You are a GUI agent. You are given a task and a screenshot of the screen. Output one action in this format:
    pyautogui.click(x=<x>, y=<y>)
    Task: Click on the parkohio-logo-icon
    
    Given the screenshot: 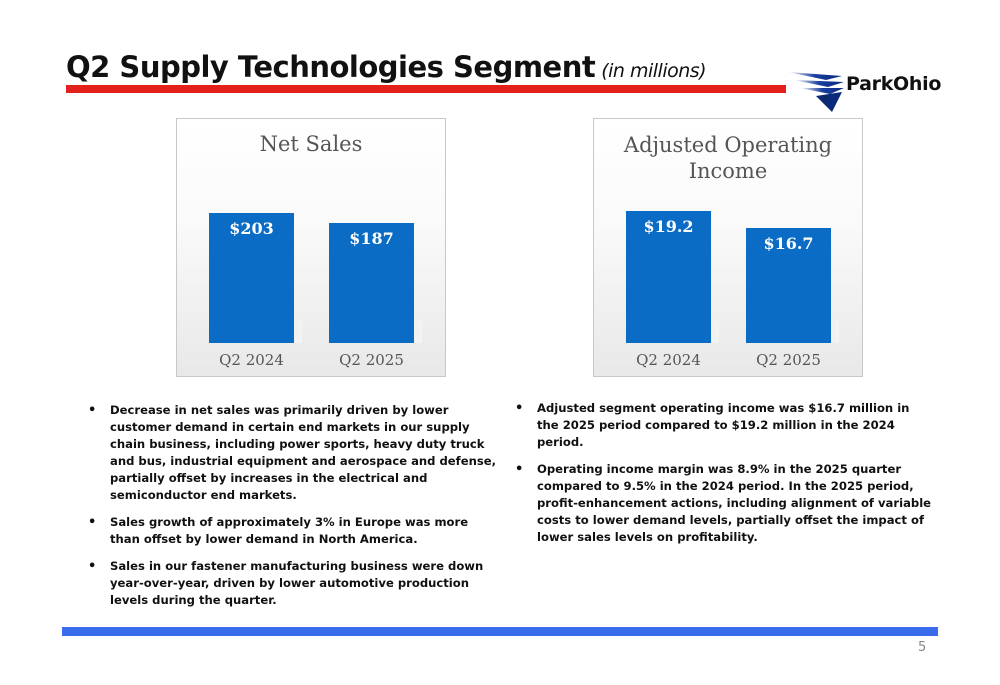 What is the action you would take?
    pyautogui.click(x=816, y=92)
    